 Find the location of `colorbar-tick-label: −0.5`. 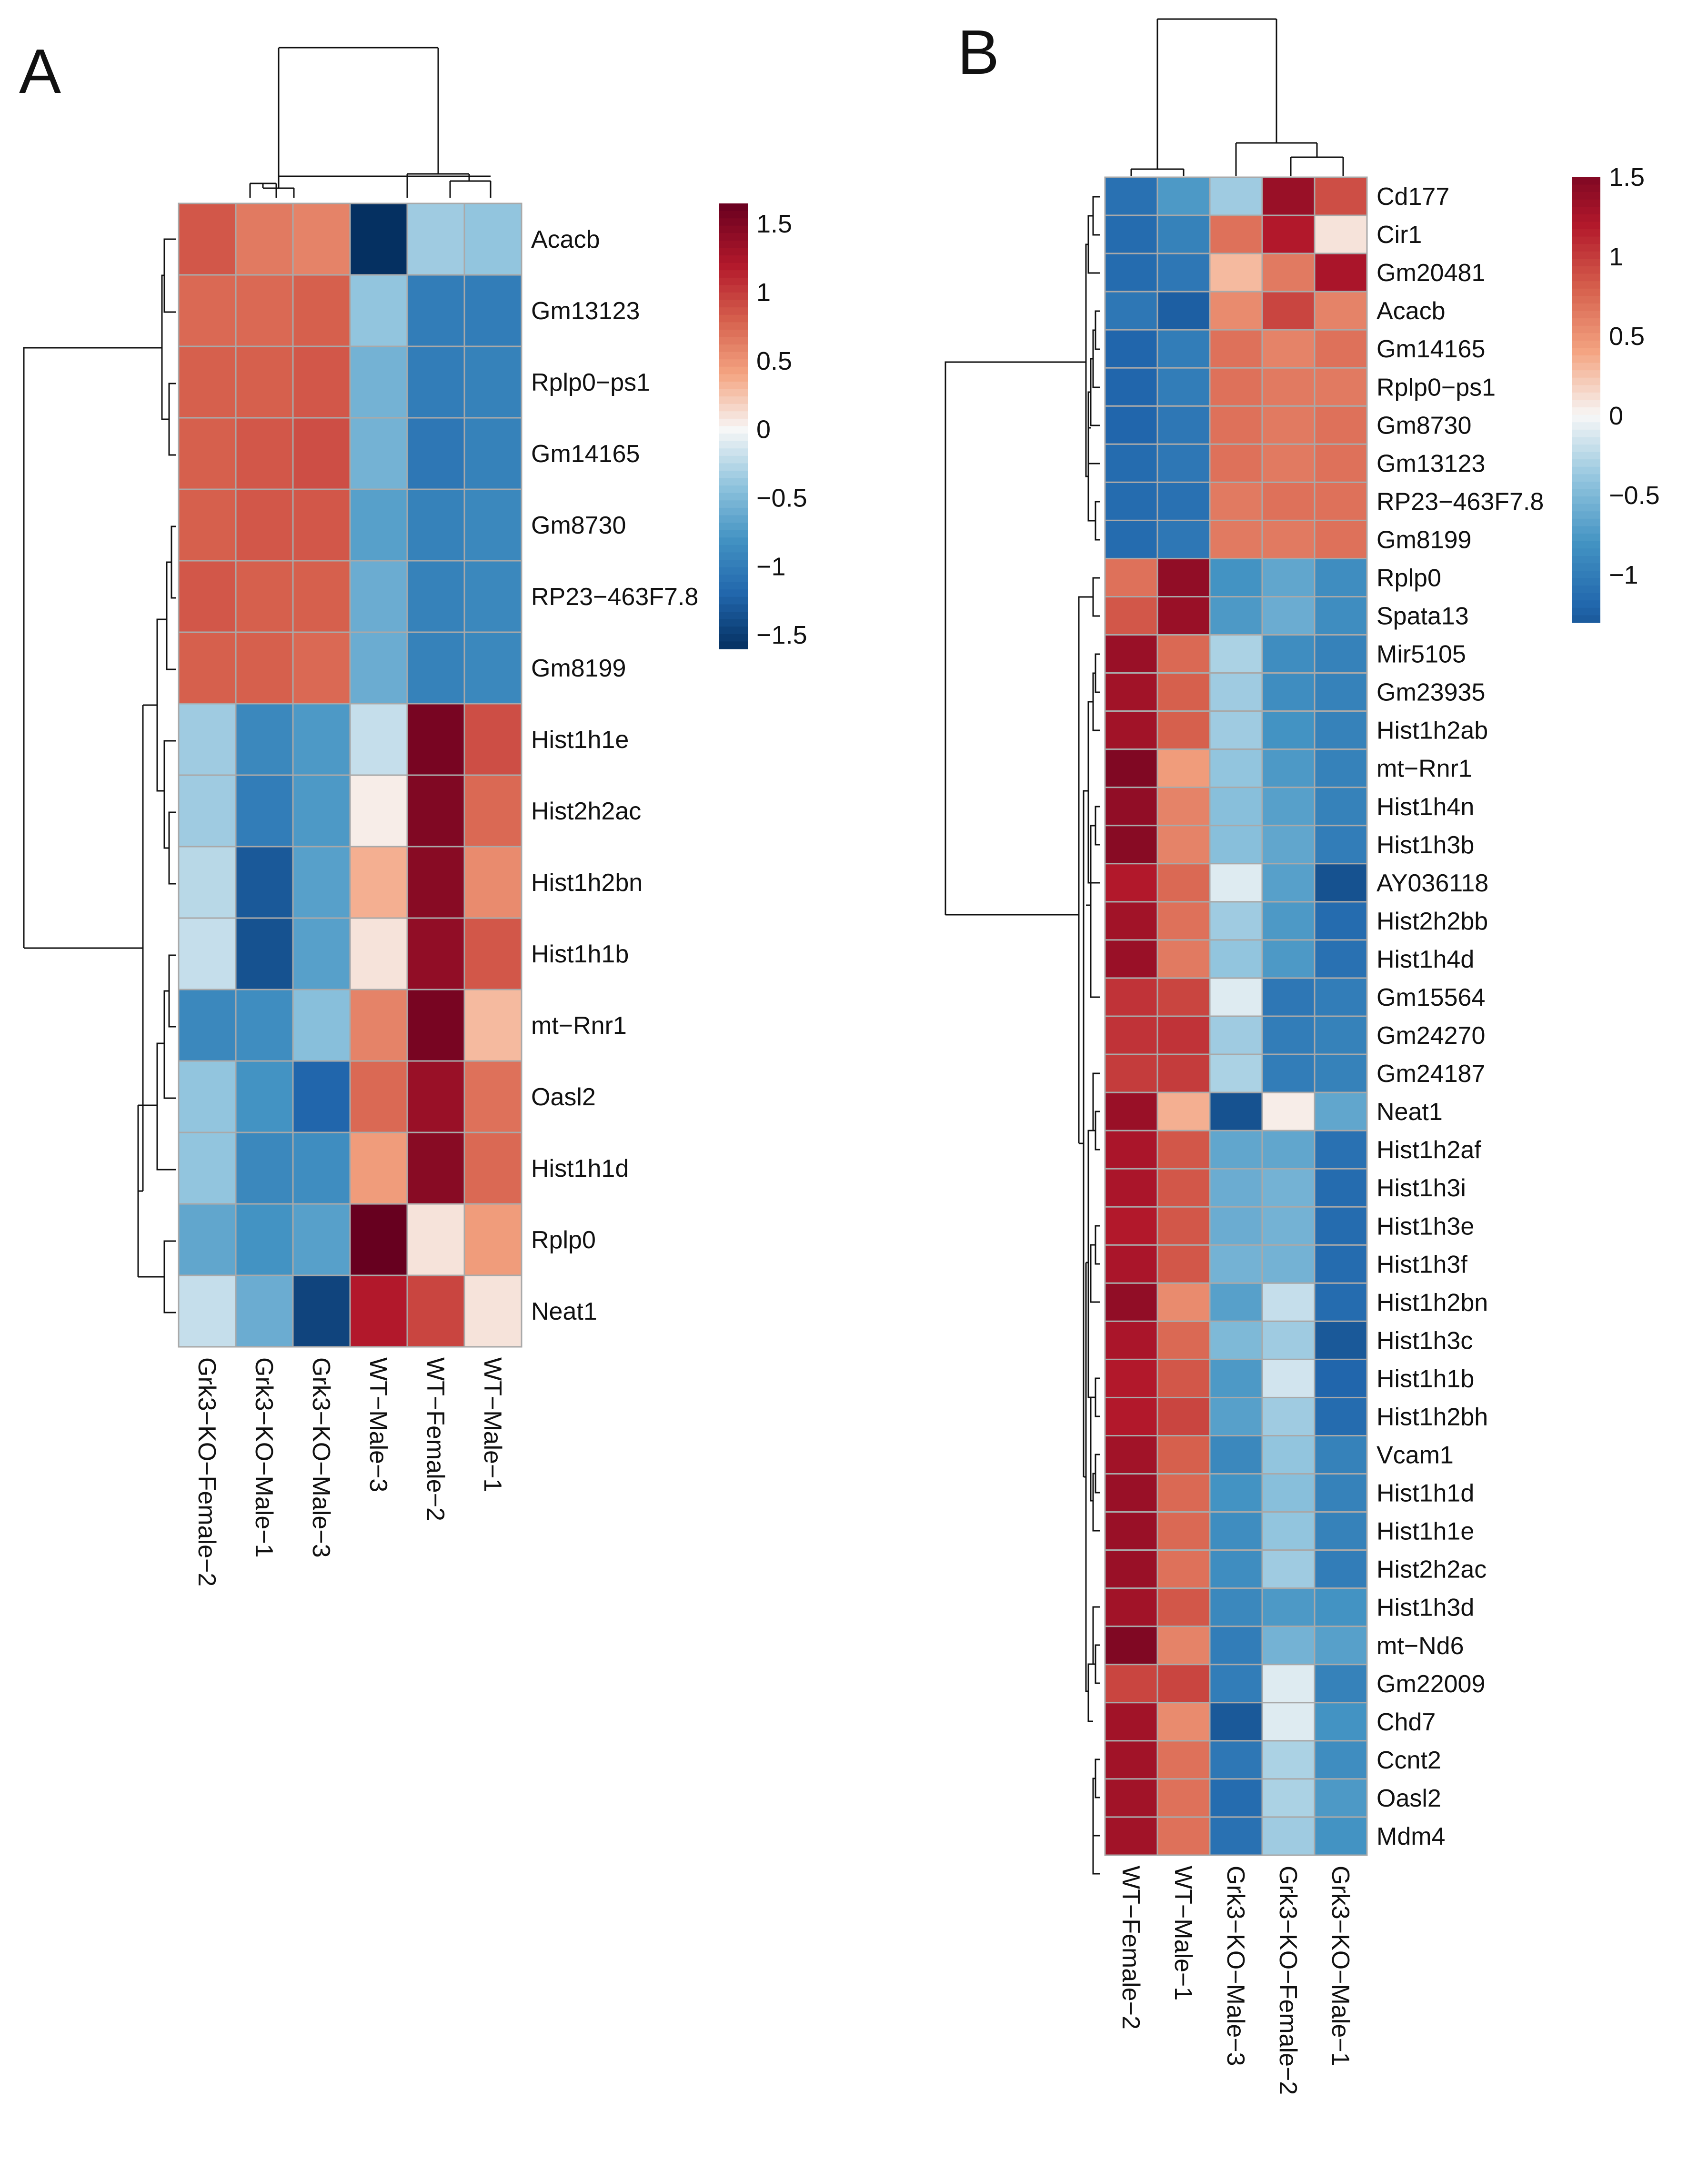

colorbar-tick-label: −0.5 is located at coordinates (1635, 496).